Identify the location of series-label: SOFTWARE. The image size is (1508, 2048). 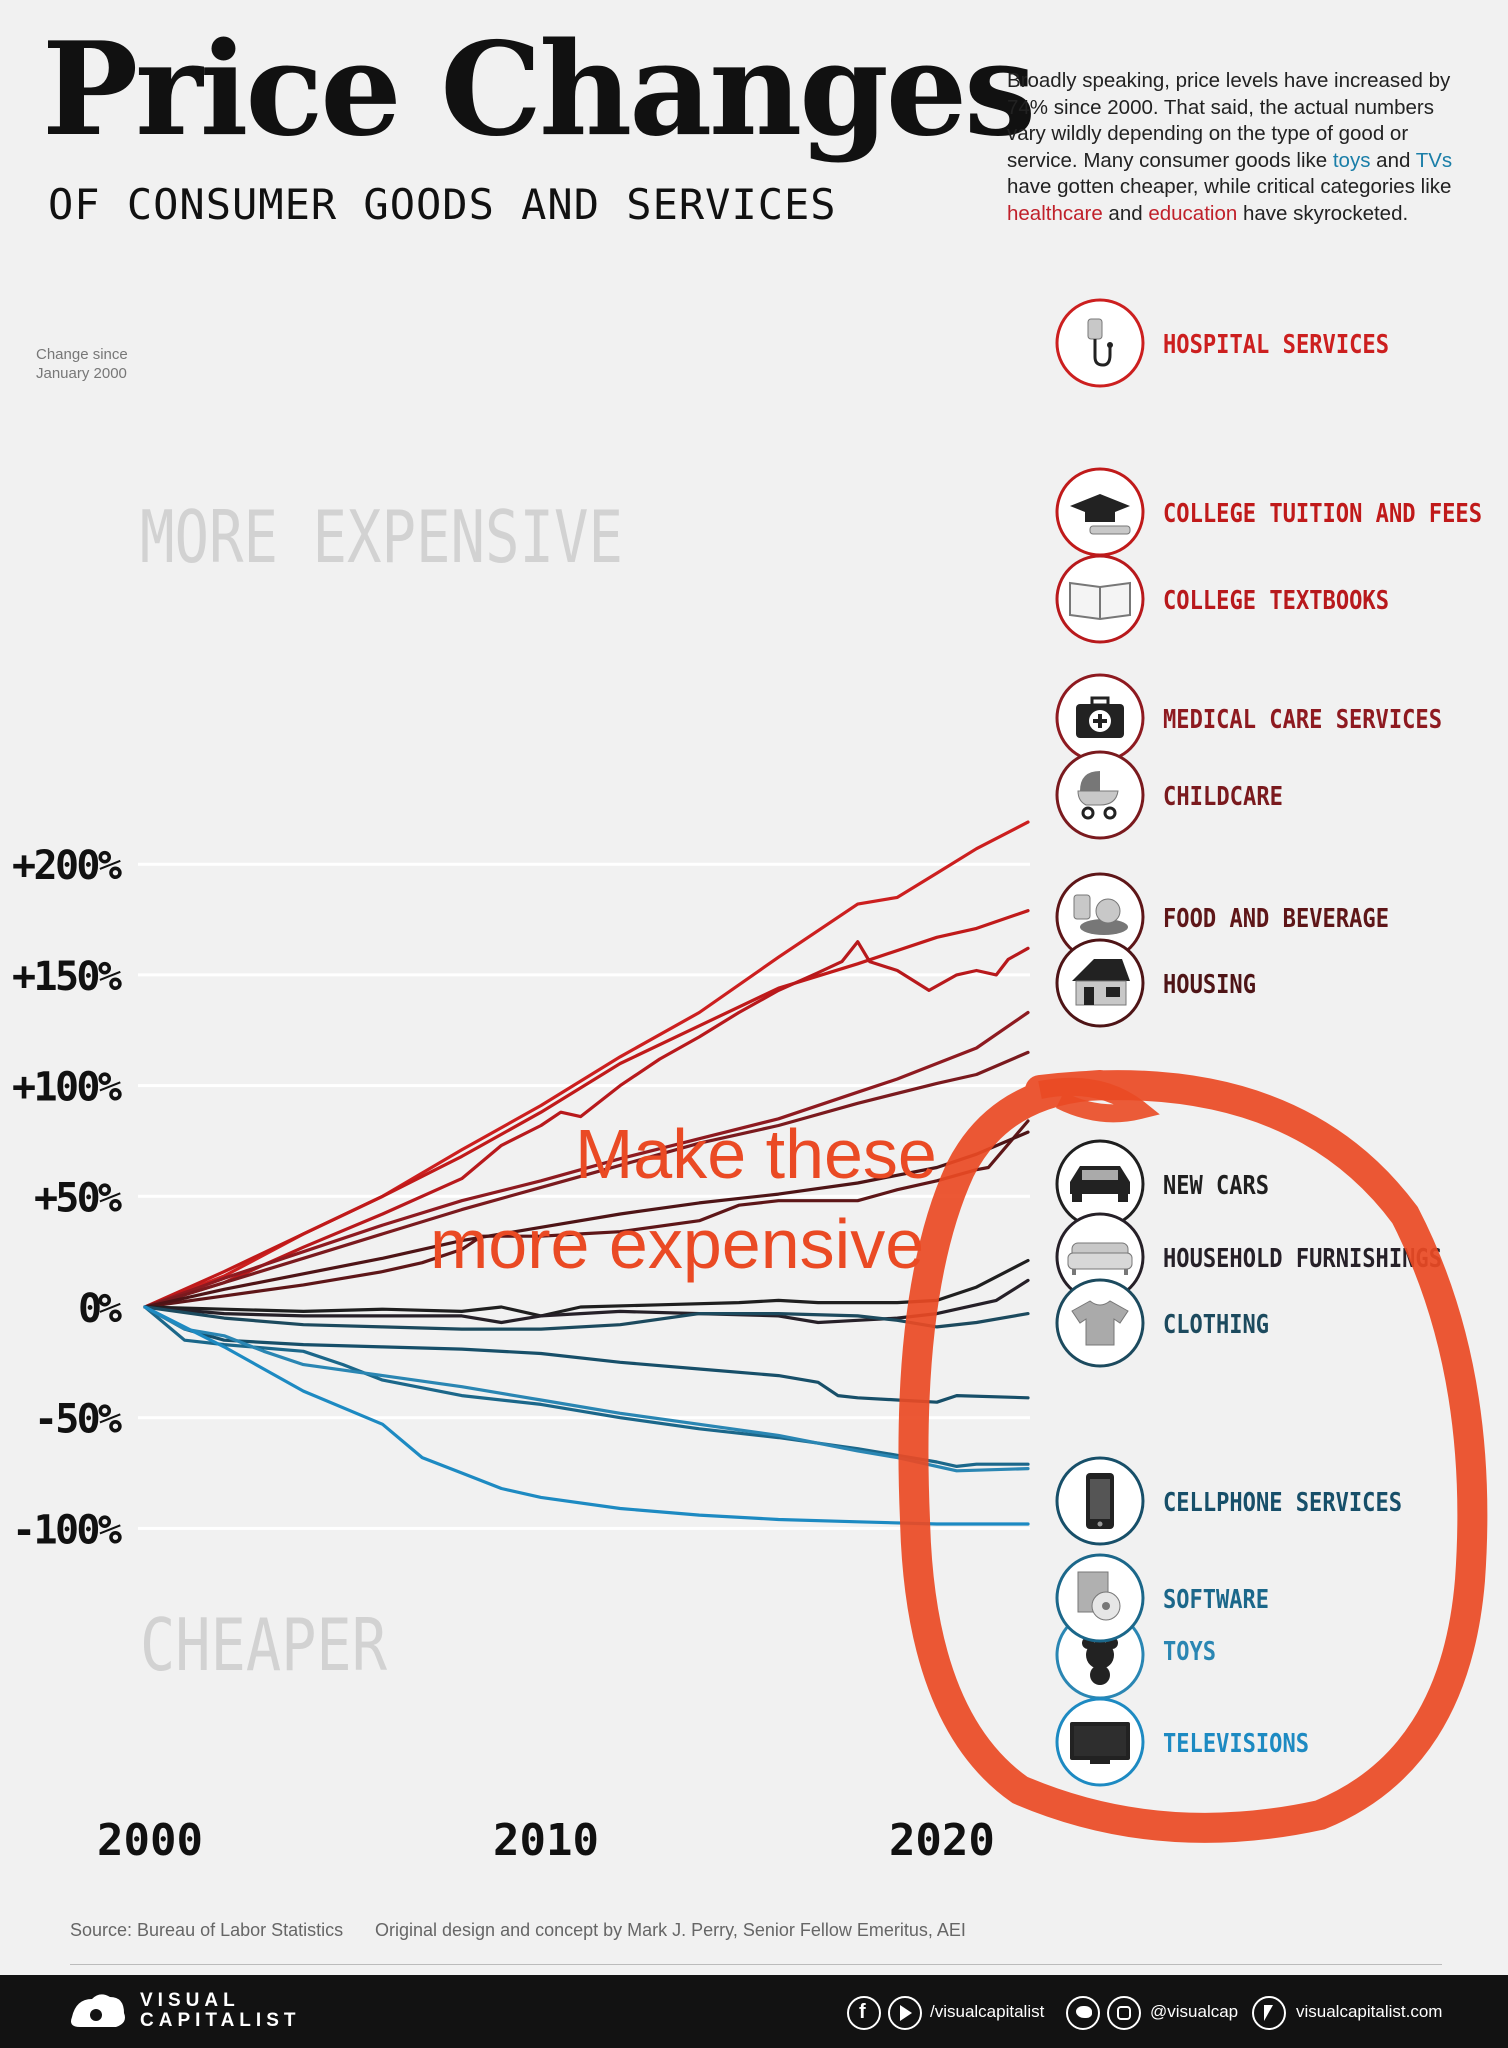
(1216, 1600).